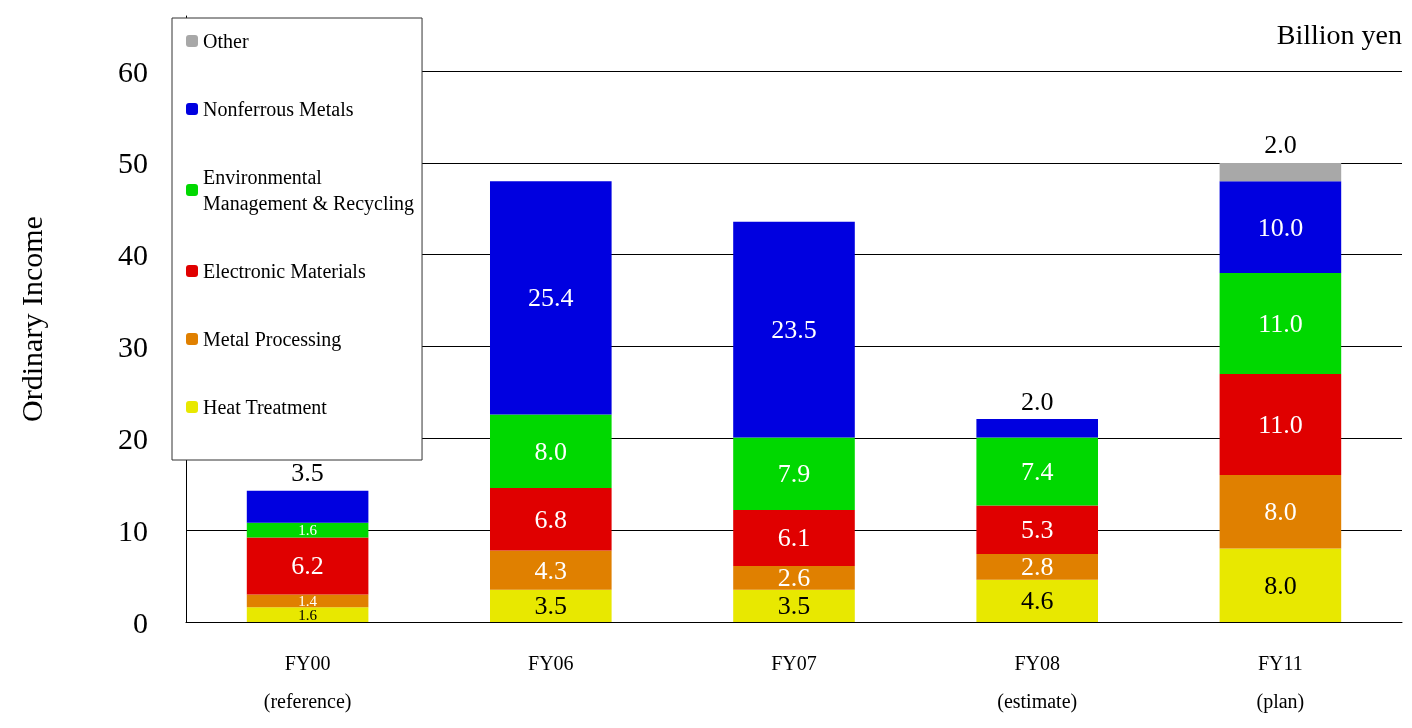 The height and width of the screenshot is (728, 1412). Describe the element at coordinates (133, 438) in the screenshot. I see `y-tick-label: 20` at that location.